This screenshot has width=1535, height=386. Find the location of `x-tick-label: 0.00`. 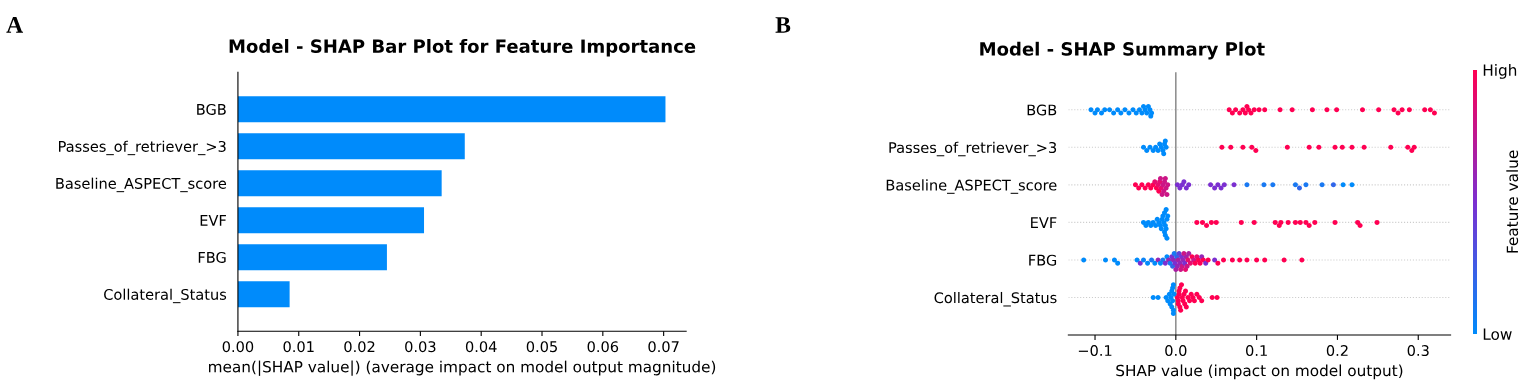

x-tick-label: 0.00 is located at coordinates (238, 347).